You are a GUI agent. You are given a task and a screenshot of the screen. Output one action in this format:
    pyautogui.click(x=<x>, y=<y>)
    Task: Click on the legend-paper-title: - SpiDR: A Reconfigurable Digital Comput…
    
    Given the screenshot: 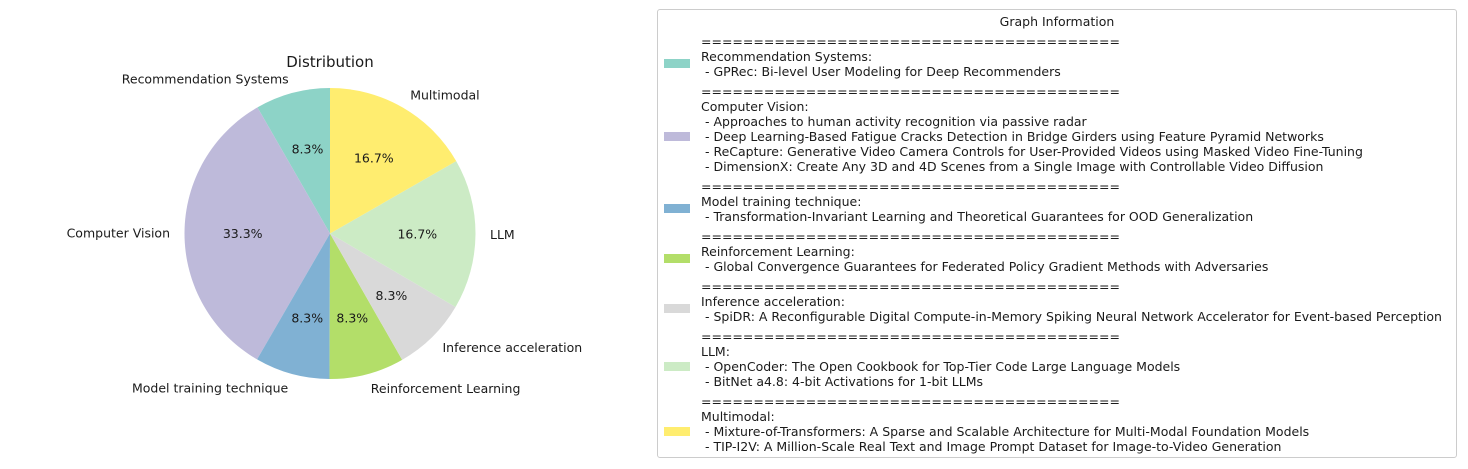 What is the action you would take?
    pyautogui.click(x=1071, y=316)
    